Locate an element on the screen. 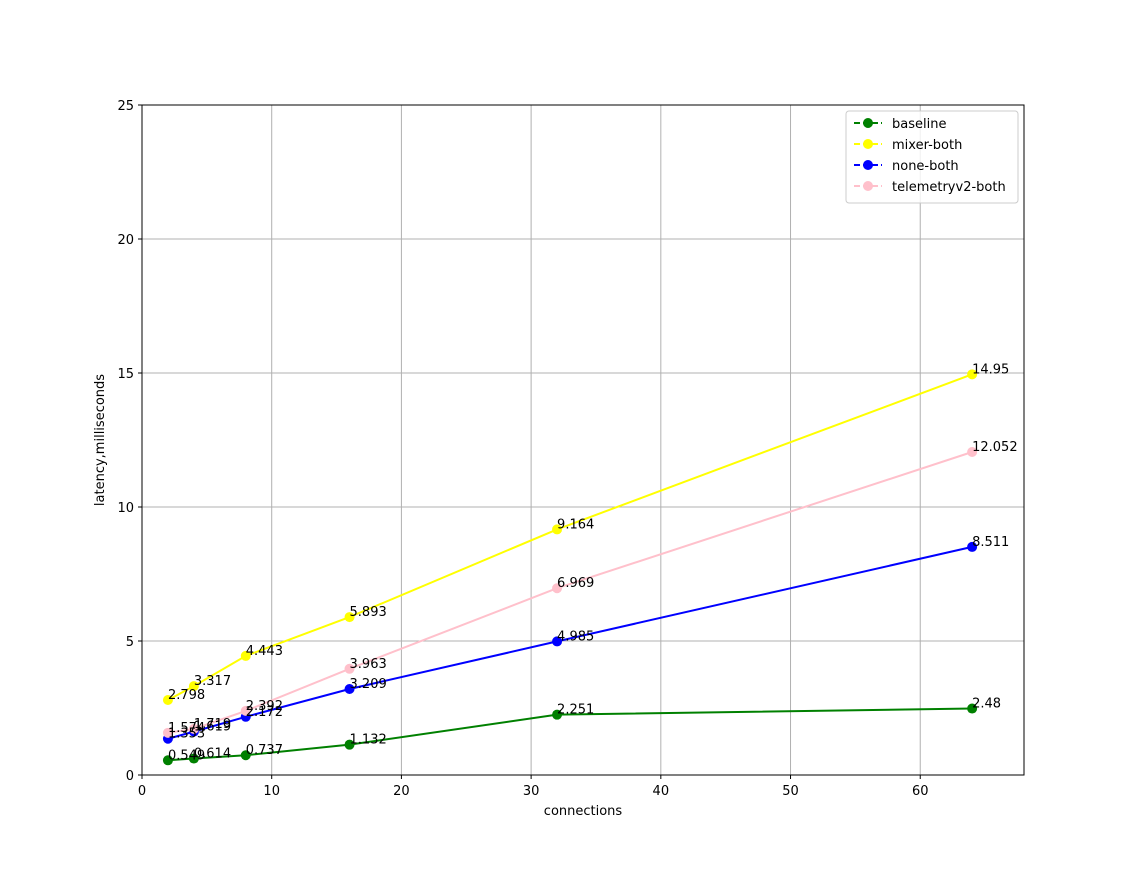 This screenshot has height=876, width=1138. data-label-telemetryv2-both: 3.963 is located at coordinates (368, 664).